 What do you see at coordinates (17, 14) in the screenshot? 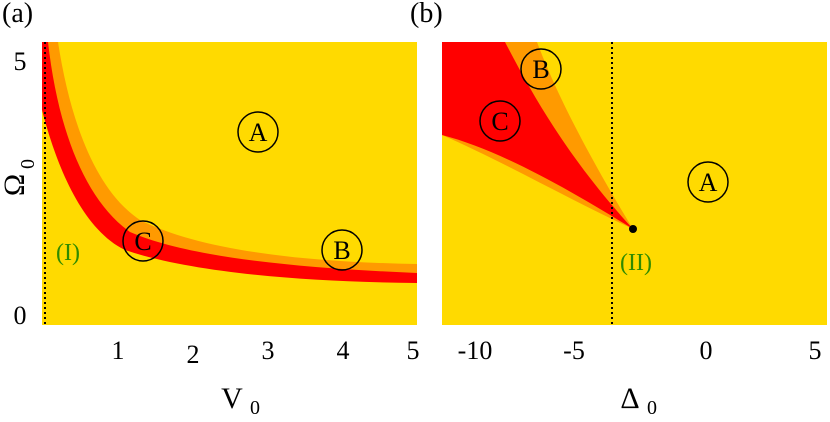
I see `panel-a-label: (a)` at bounding box center [17, 14].